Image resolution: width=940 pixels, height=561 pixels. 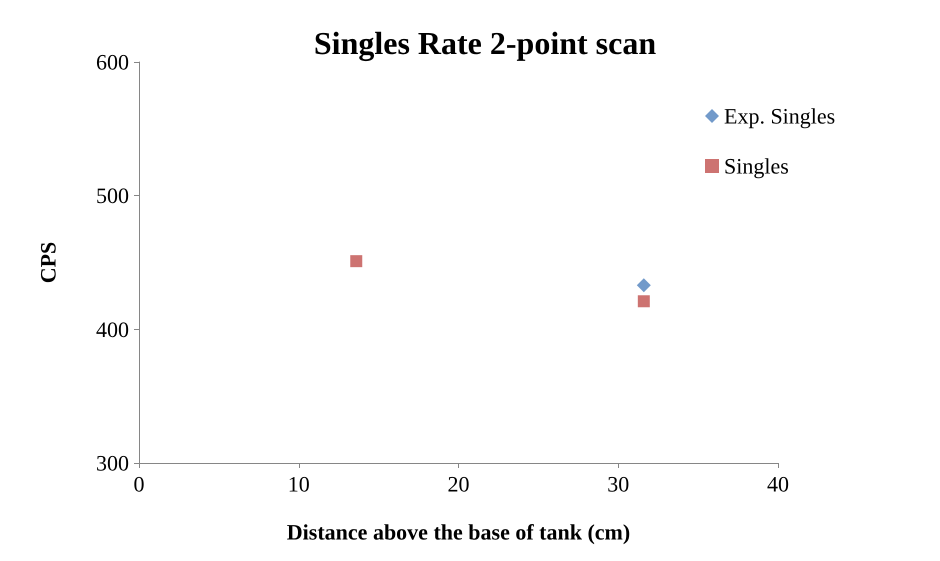 I want to click on chart-title: Singles Rate 2-point scan, so click(x=485, y=43).